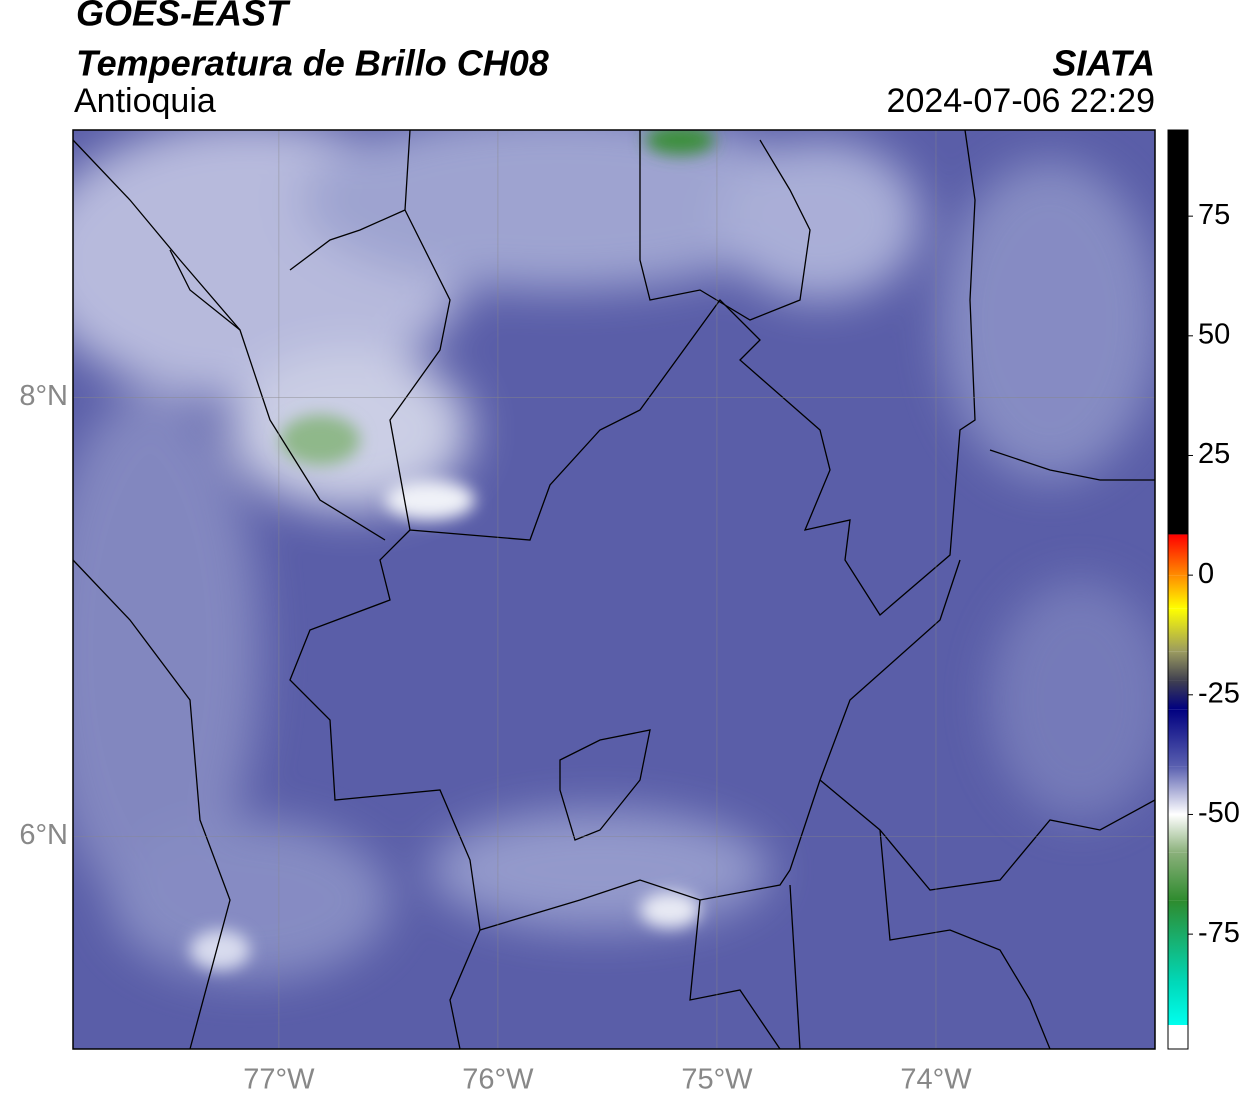 The height and width of the screenshot is (1099, 1252). What do you see at coordinates (1214, 215) in the screenshot?
I see `colorbar-tick-label: 75` at bounding box center [1214, 215].